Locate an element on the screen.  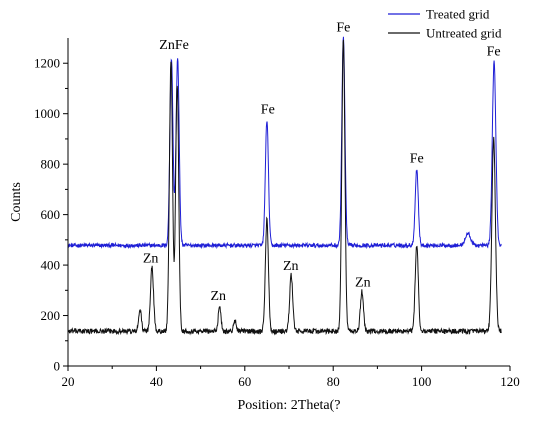
x-tick-label: 20 is located at coordinates (68, 381).